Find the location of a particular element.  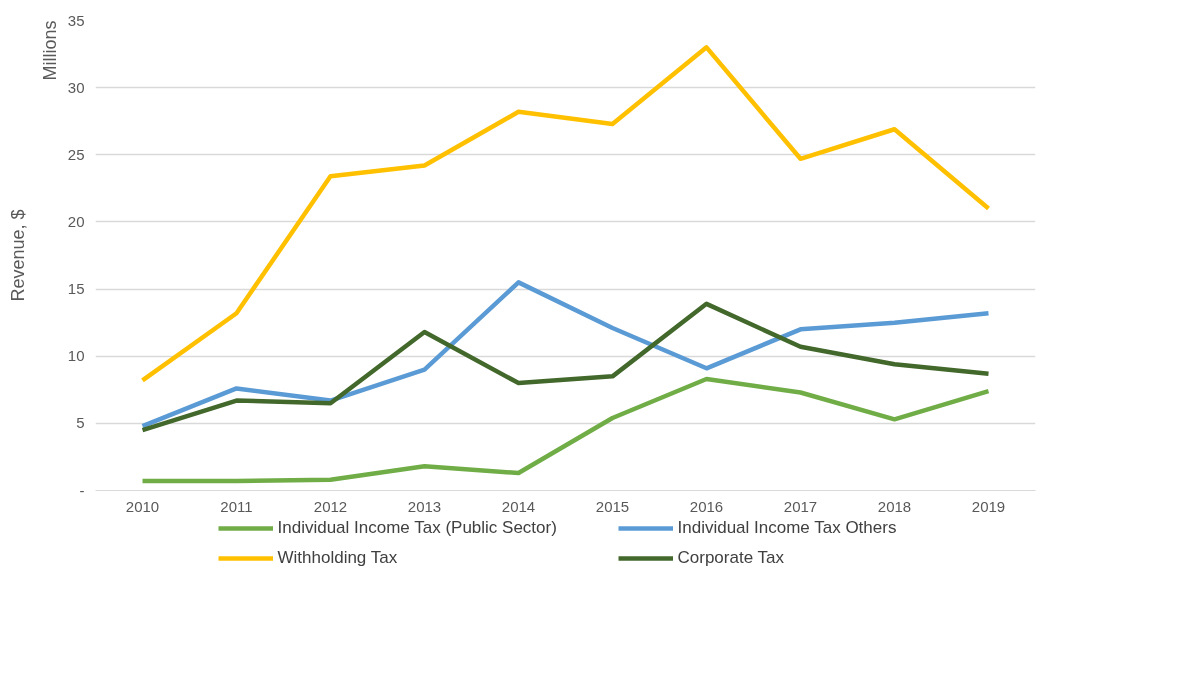

x-tick-label: 2017 is located at coordinates (800, 506).